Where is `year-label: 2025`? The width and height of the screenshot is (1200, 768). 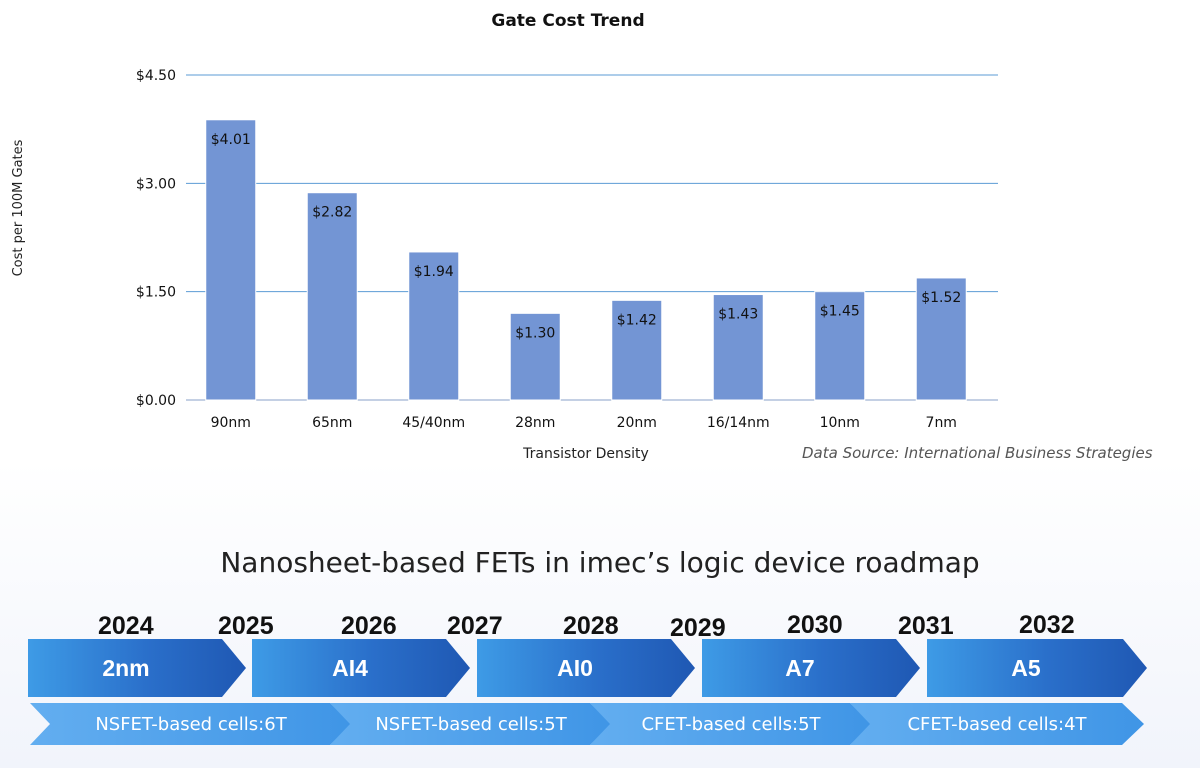 year-label: 2025 is located at coordinates (246, 626).